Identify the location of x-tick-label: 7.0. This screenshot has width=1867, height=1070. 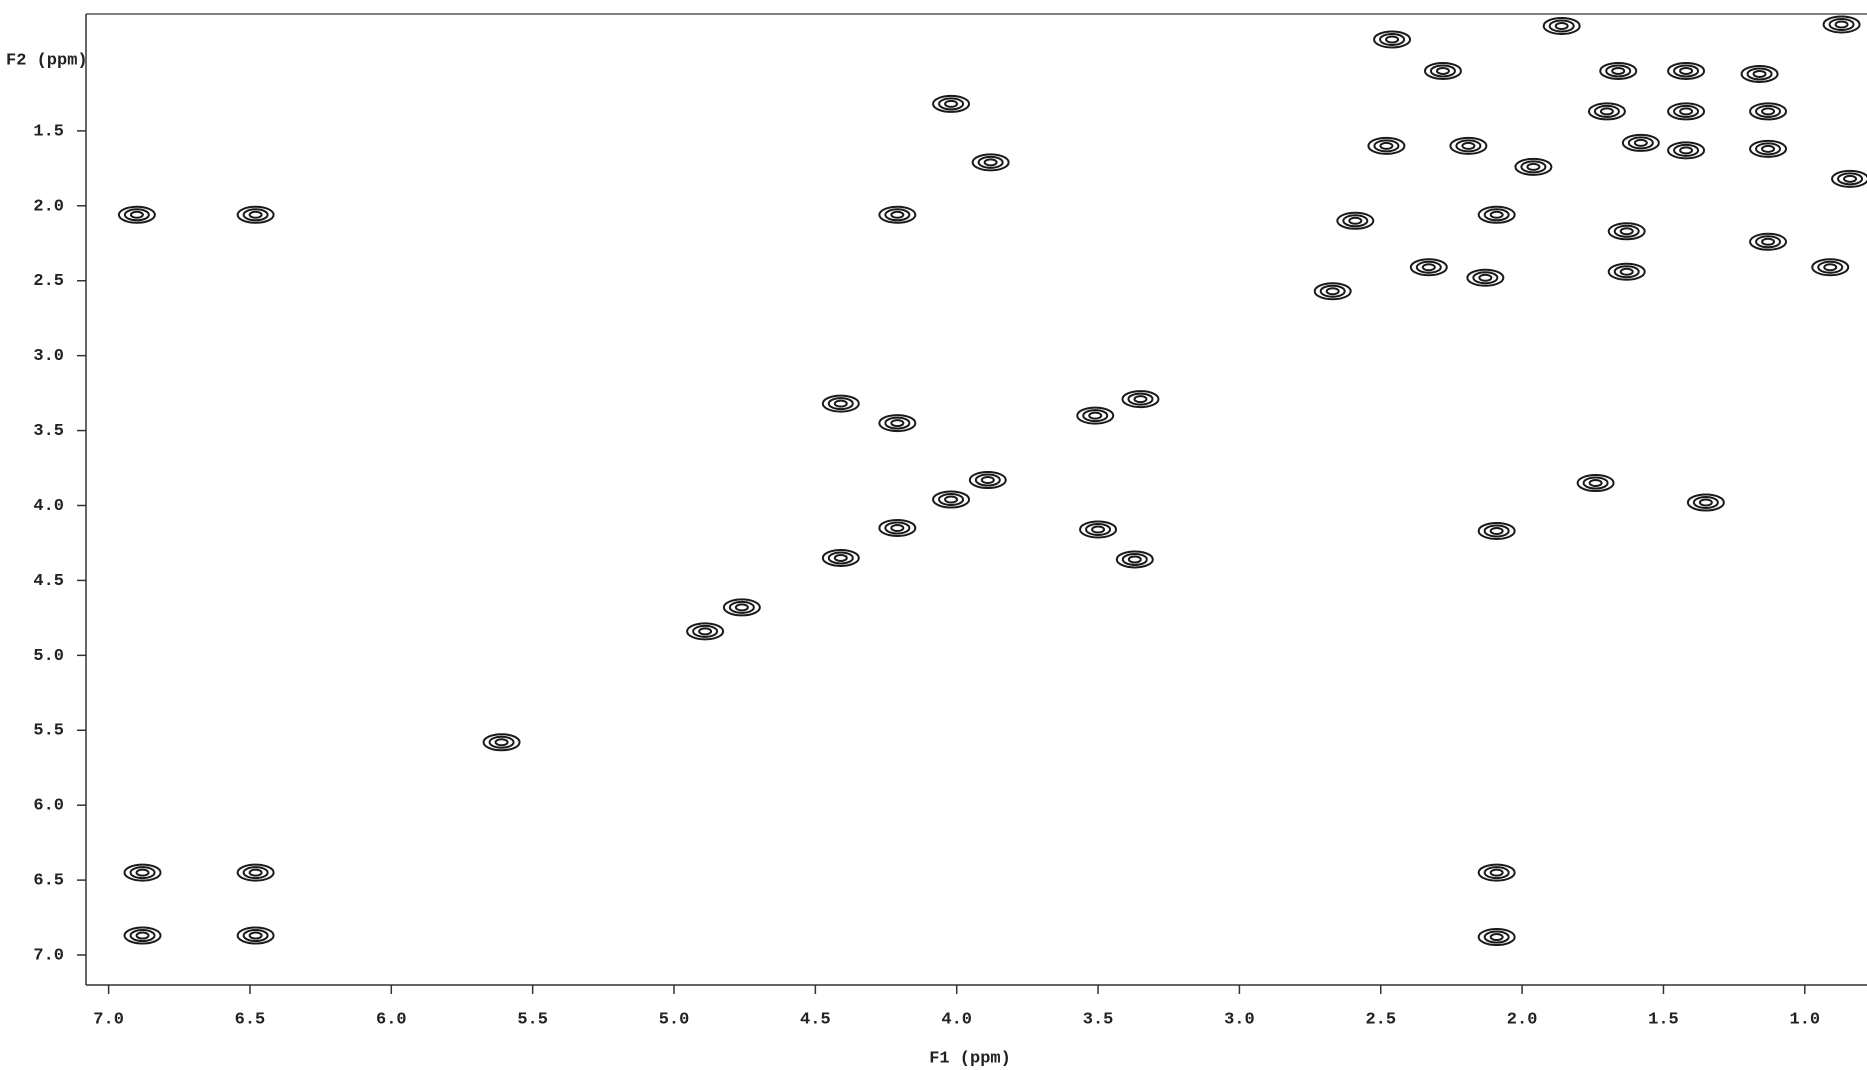
(108, 1019).